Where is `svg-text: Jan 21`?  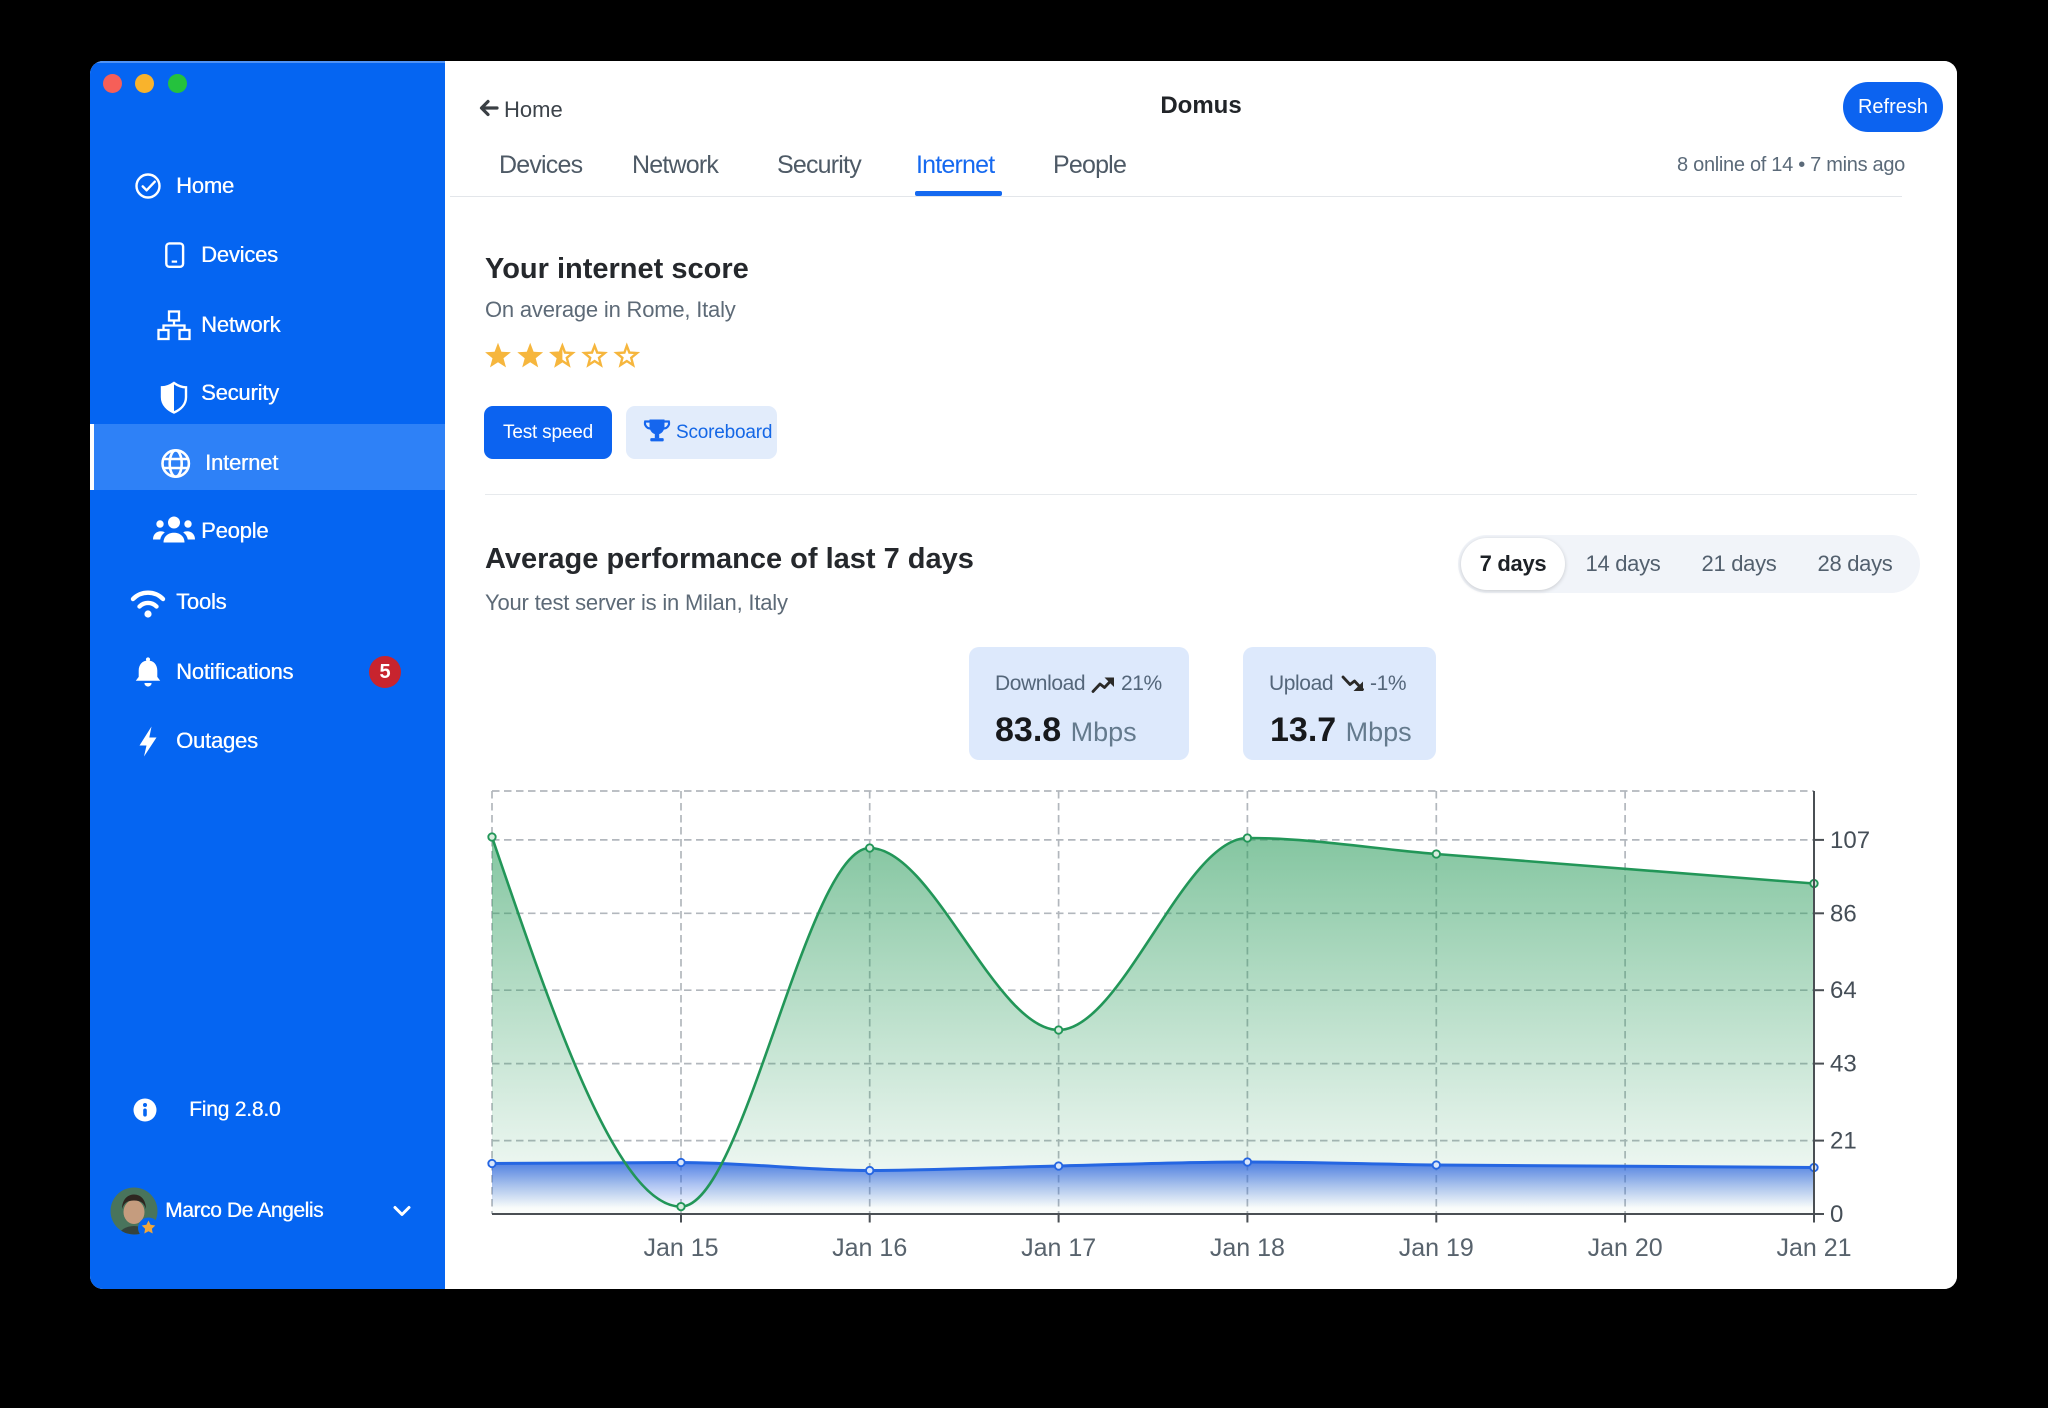
svg-text: Jan 21 is located at coordinates (1813, 1248).